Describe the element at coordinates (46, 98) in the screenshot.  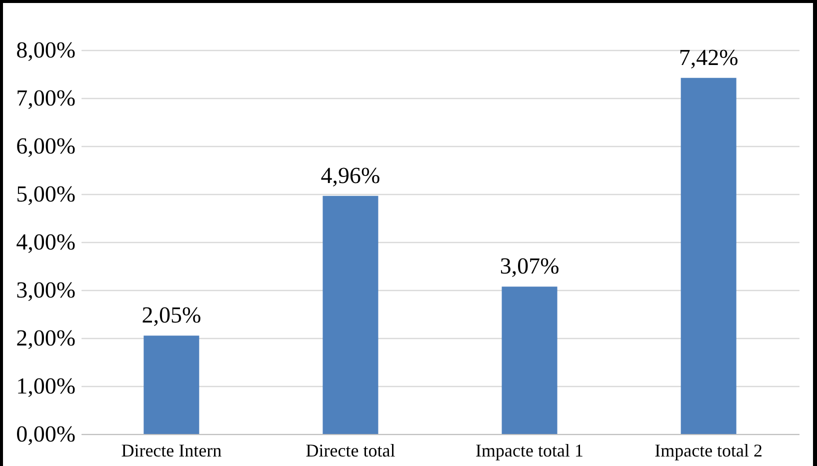
I see `y-tick-label: 7,00%` at that location.